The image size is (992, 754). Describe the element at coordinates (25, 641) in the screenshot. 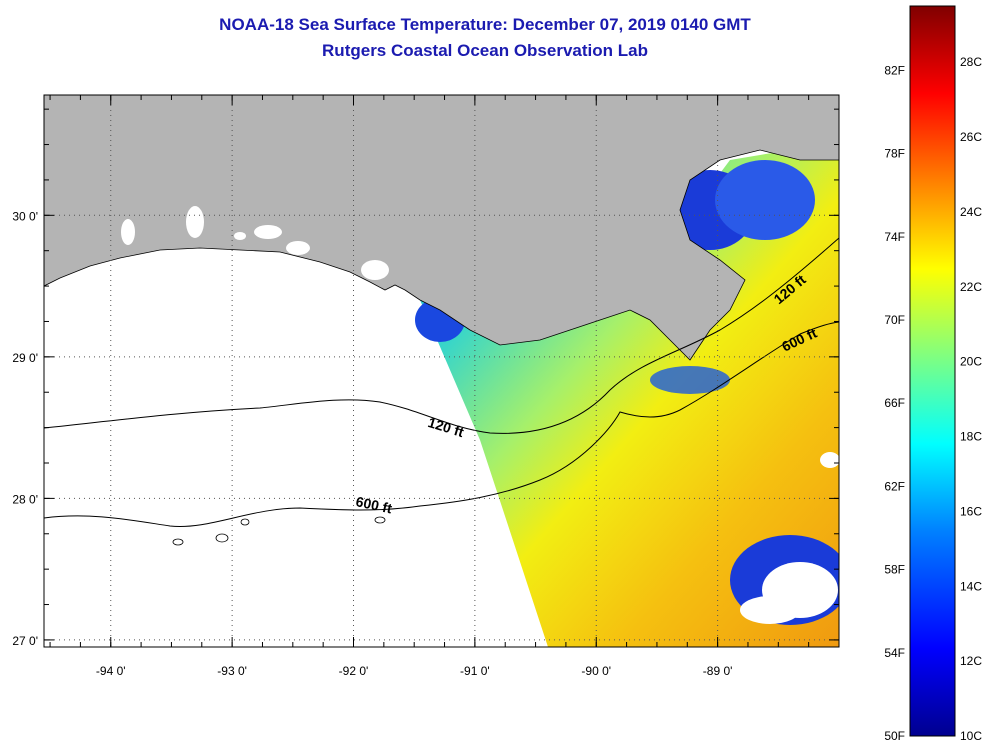

I see `lat-label: 27 0'` at that location.